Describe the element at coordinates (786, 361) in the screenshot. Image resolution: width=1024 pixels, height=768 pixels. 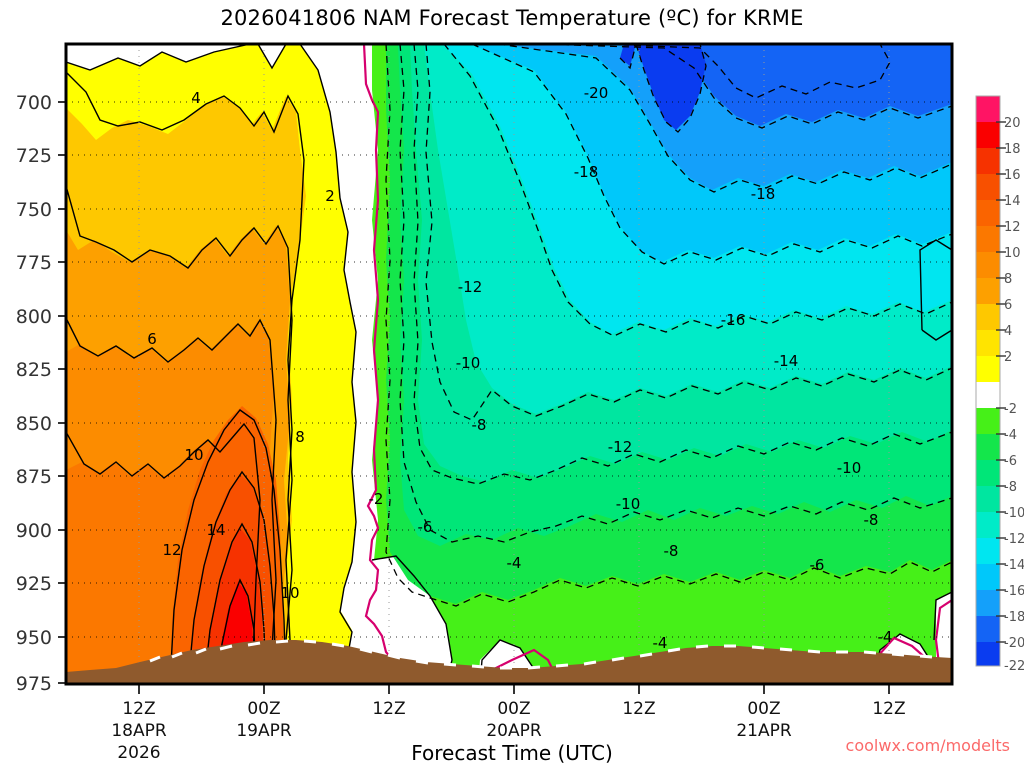
I see `contour-label: -14` at that location.